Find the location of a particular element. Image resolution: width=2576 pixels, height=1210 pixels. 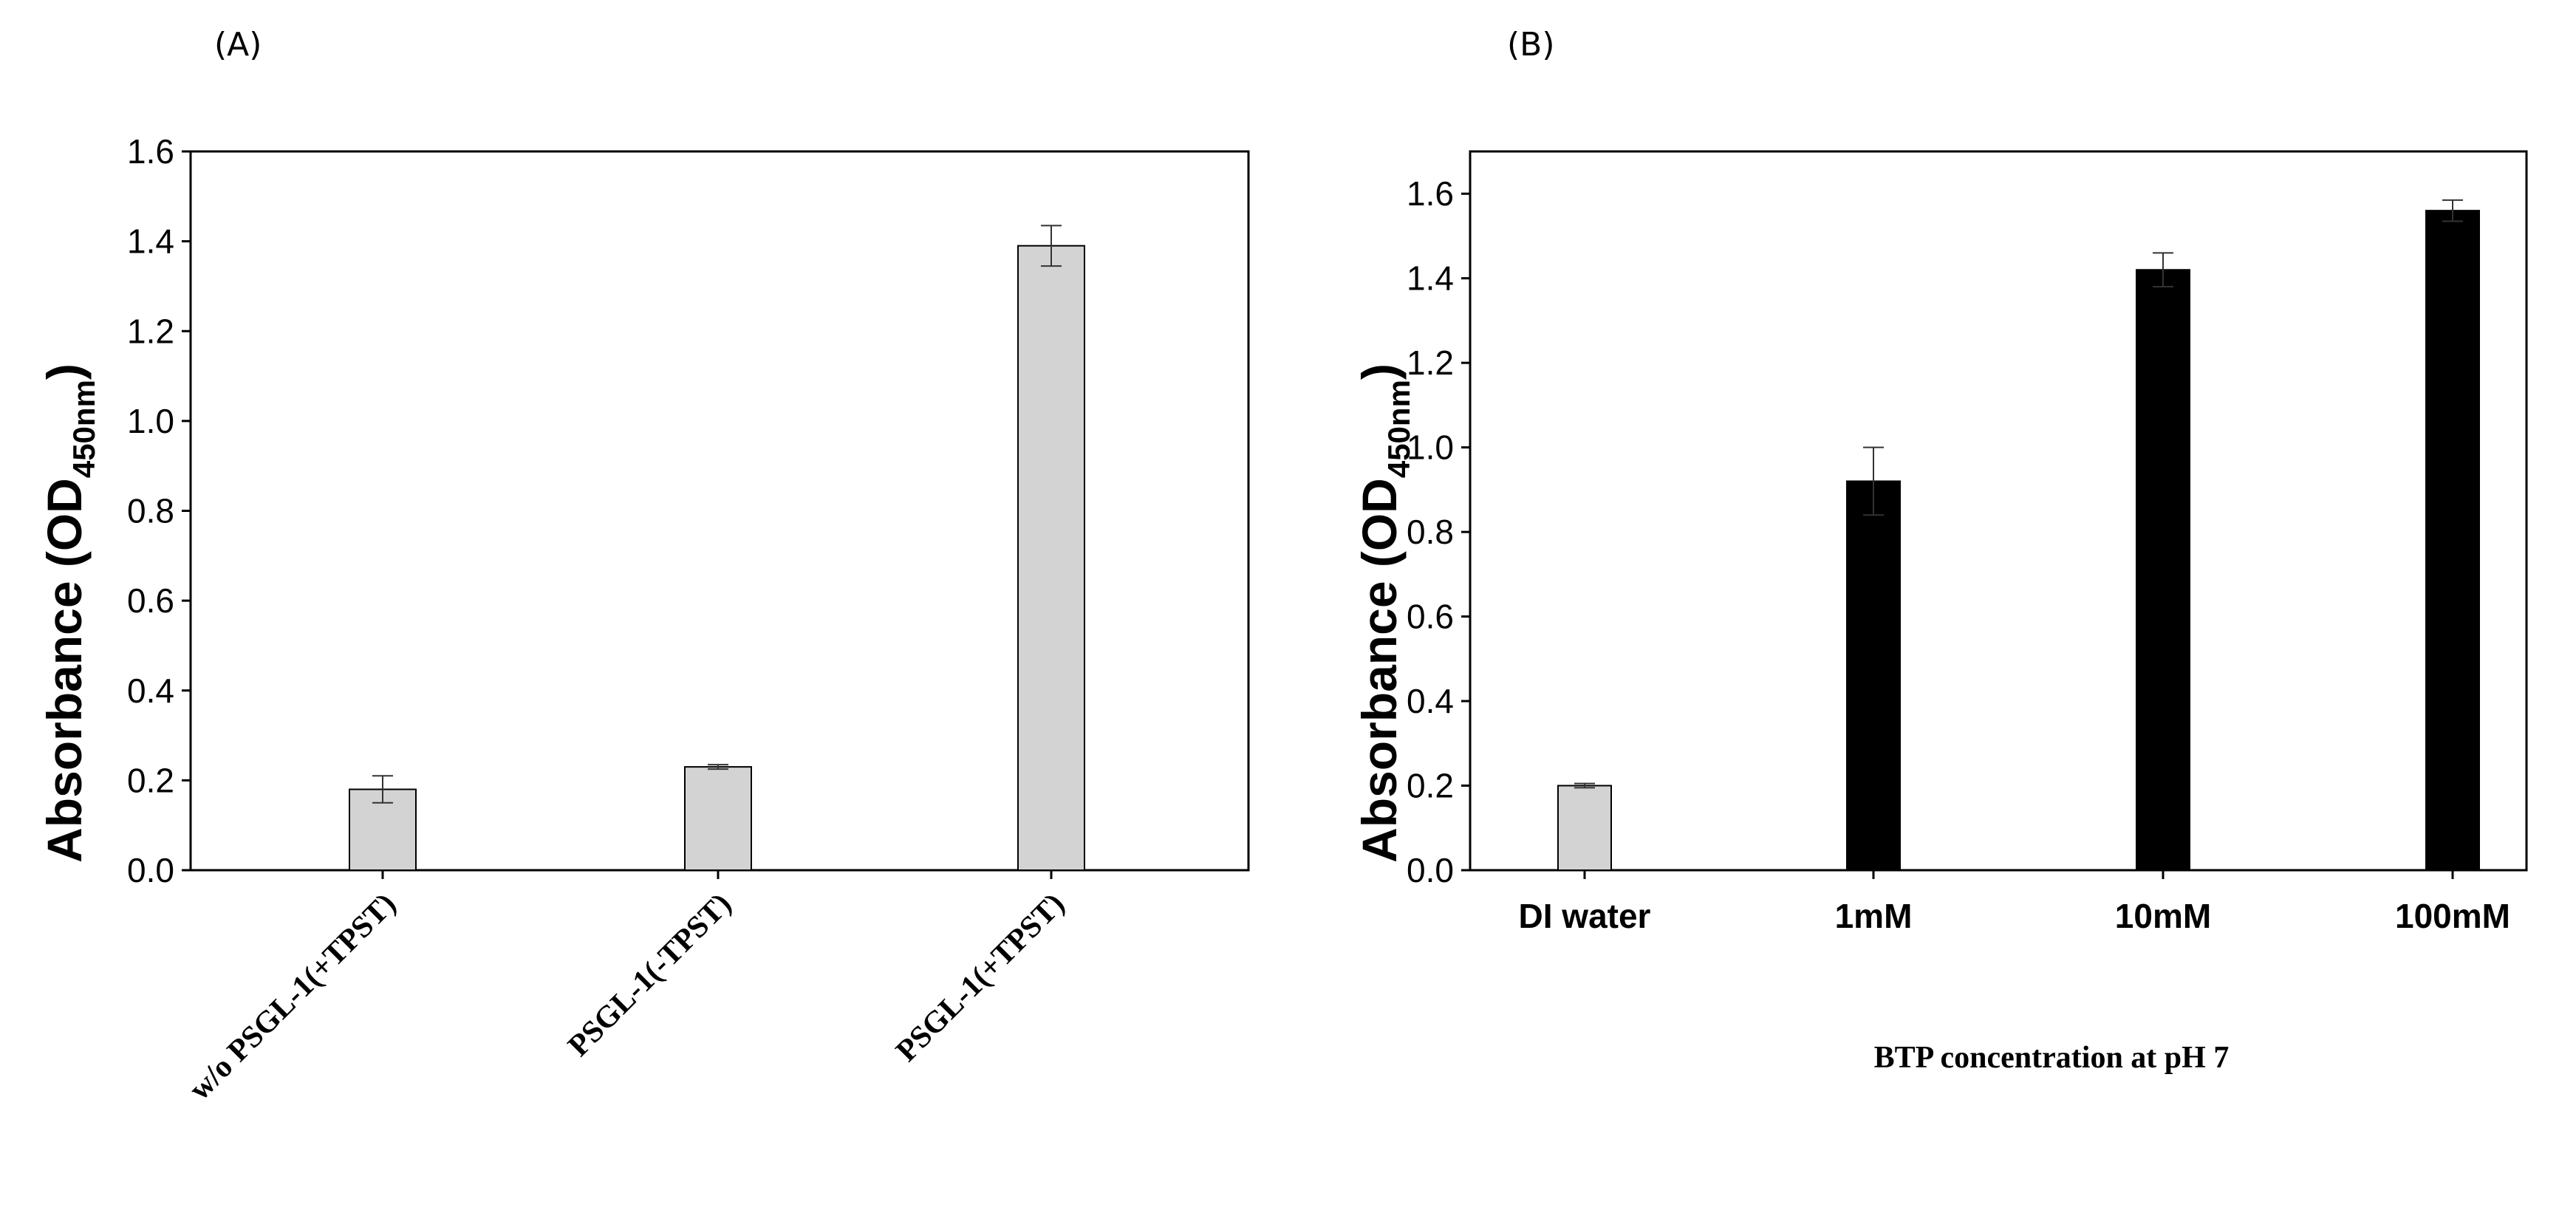

chart-b-y-tick-label: 0.0 is located at coordinates (1430, 870).